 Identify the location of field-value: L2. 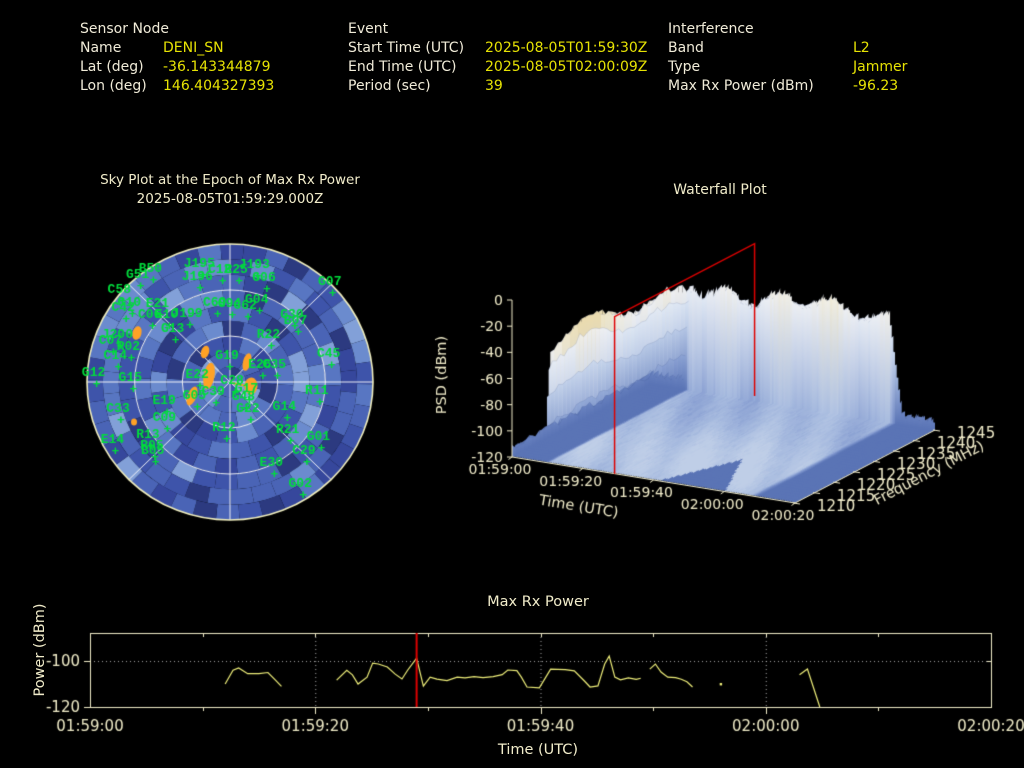
(861, 48).